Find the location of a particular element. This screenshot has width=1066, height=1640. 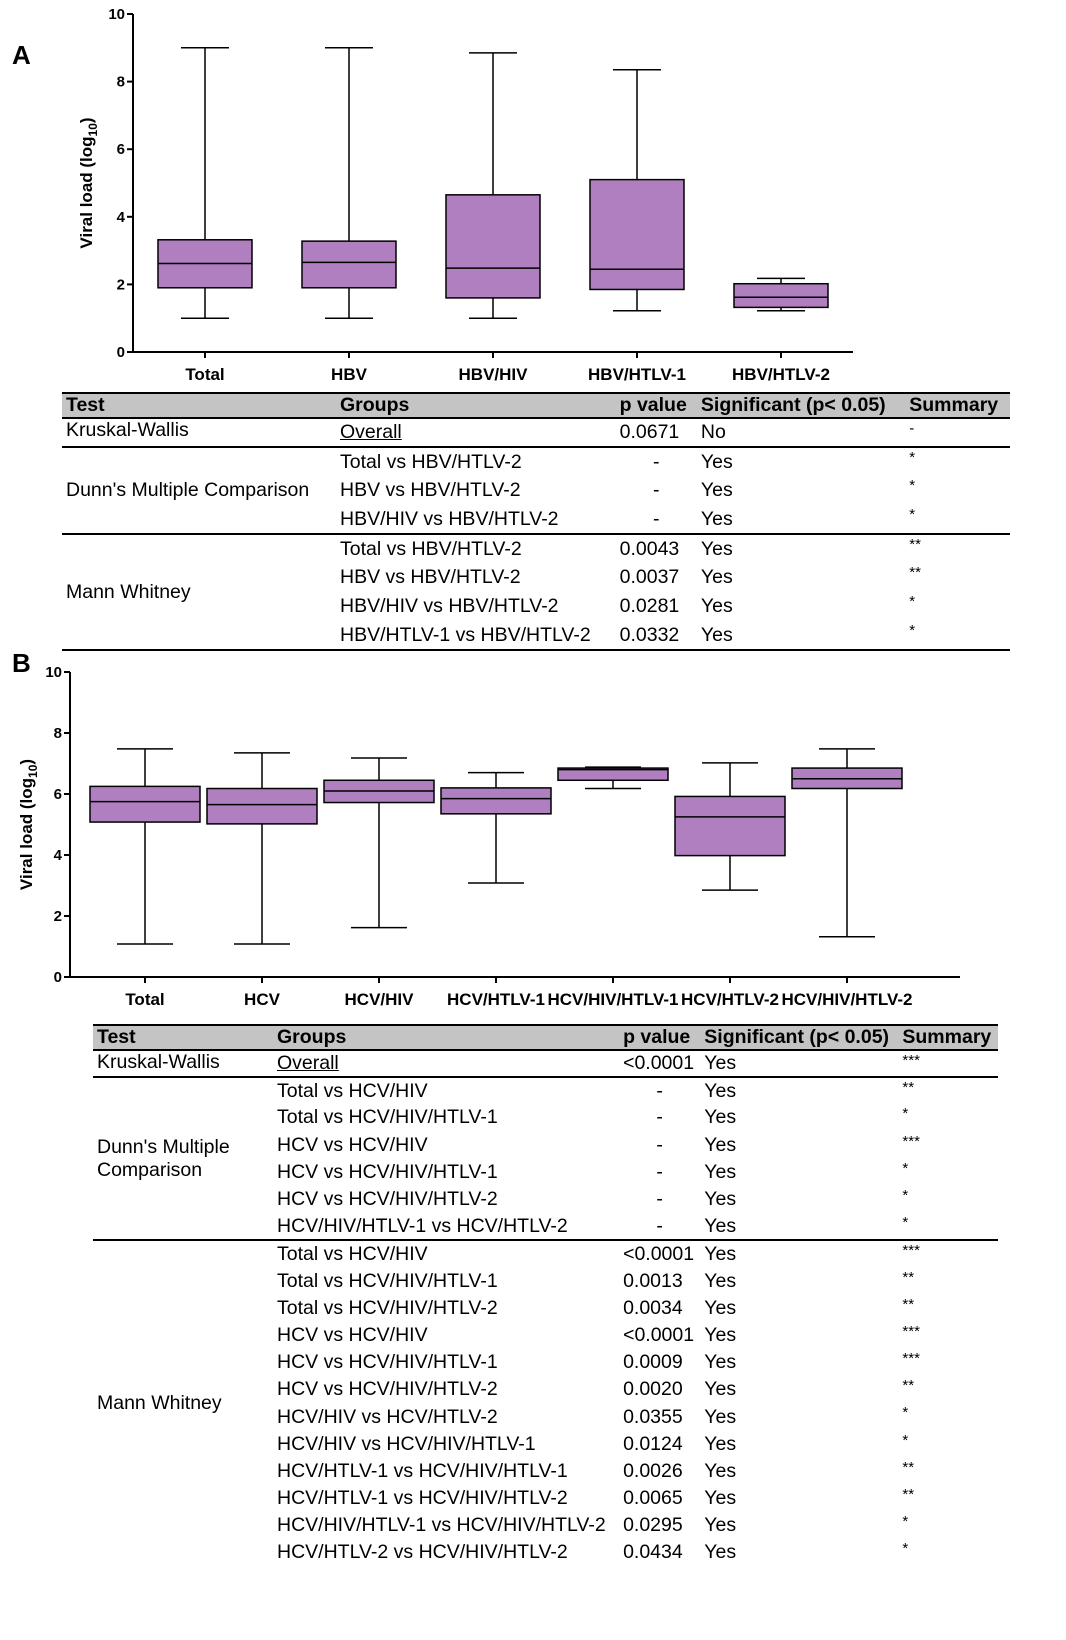

group-cell: HCV/HIV vs HCV/HTLV-2 is located at coordinates (387, 1416).